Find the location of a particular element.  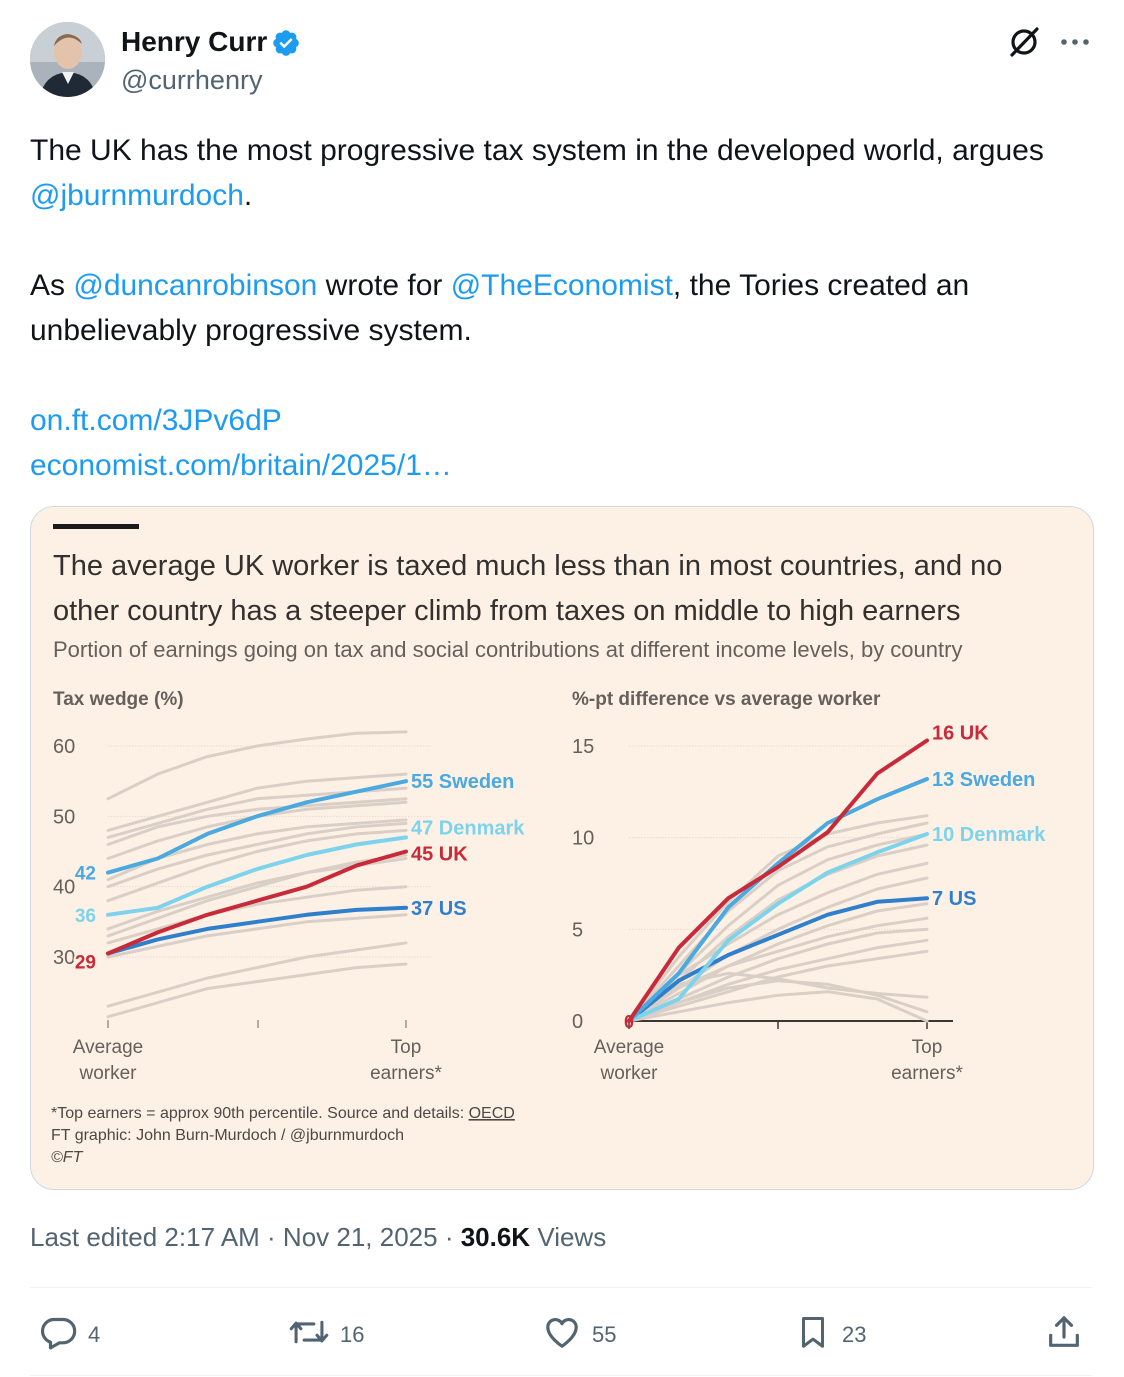

more-options-icon is located at coordinates (1075, 44).